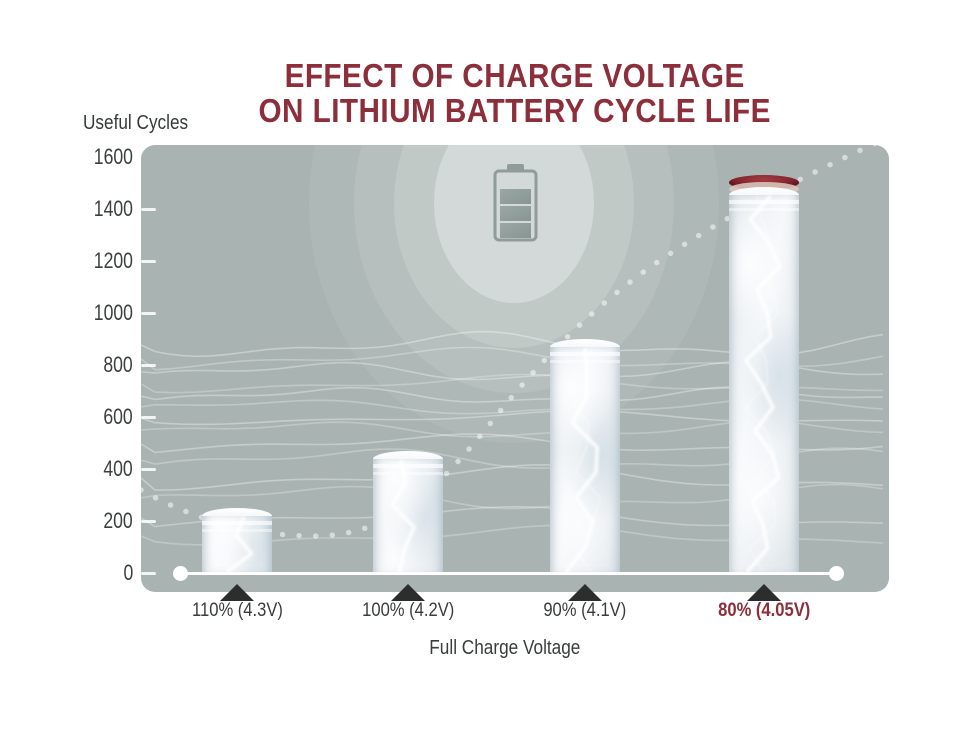 This screenshot has width=973, height=737. What do you see at coordinates (180, 573) in the screenshot?
I see `axis-endpoint-dot-left` at bounding box center [180, 573].